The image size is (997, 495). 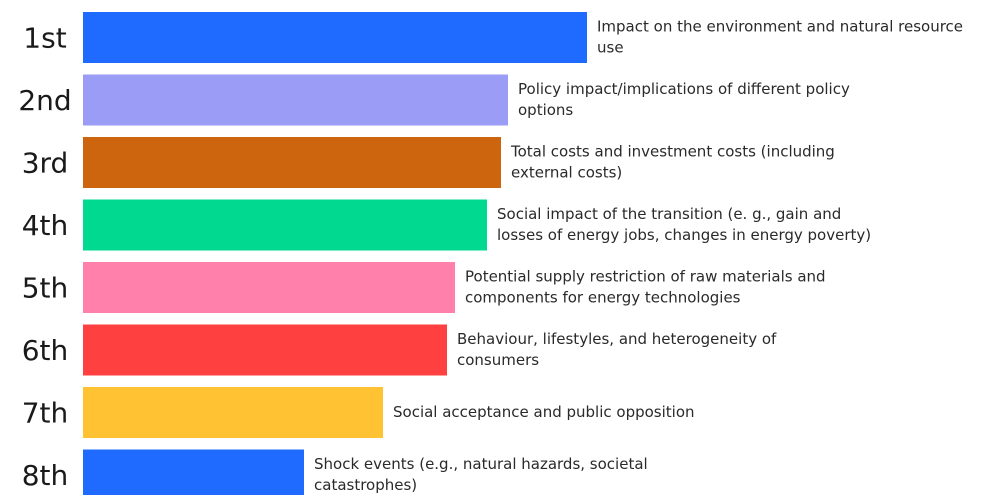 What do you see at coordinates (45, 225) in the screenshot?
I see `rank-label: 4th` at bounding box center [45, 225].